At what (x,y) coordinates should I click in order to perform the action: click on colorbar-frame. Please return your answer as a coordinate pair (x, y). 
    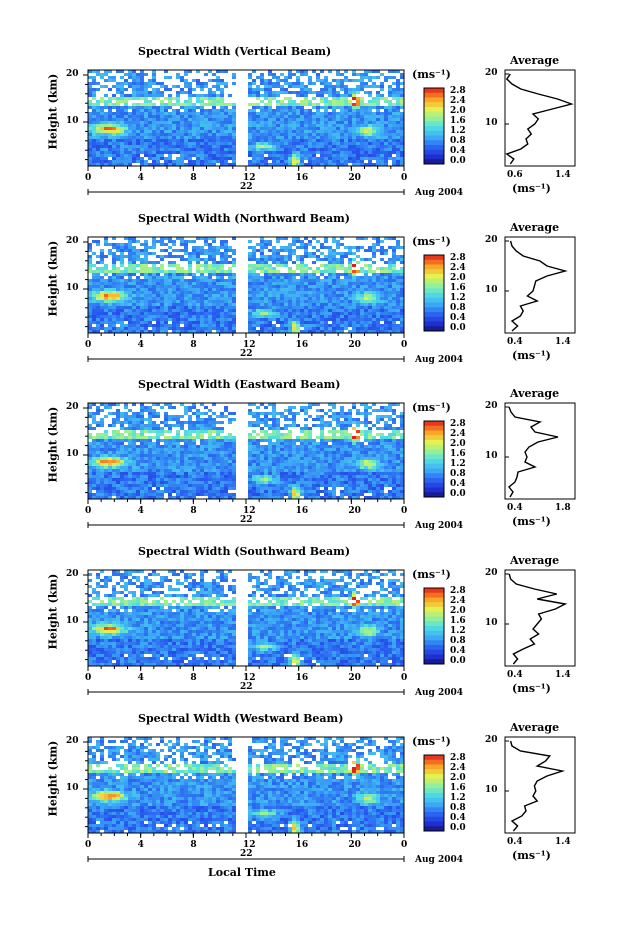
    Looking at the image, I should click on (434, 126).